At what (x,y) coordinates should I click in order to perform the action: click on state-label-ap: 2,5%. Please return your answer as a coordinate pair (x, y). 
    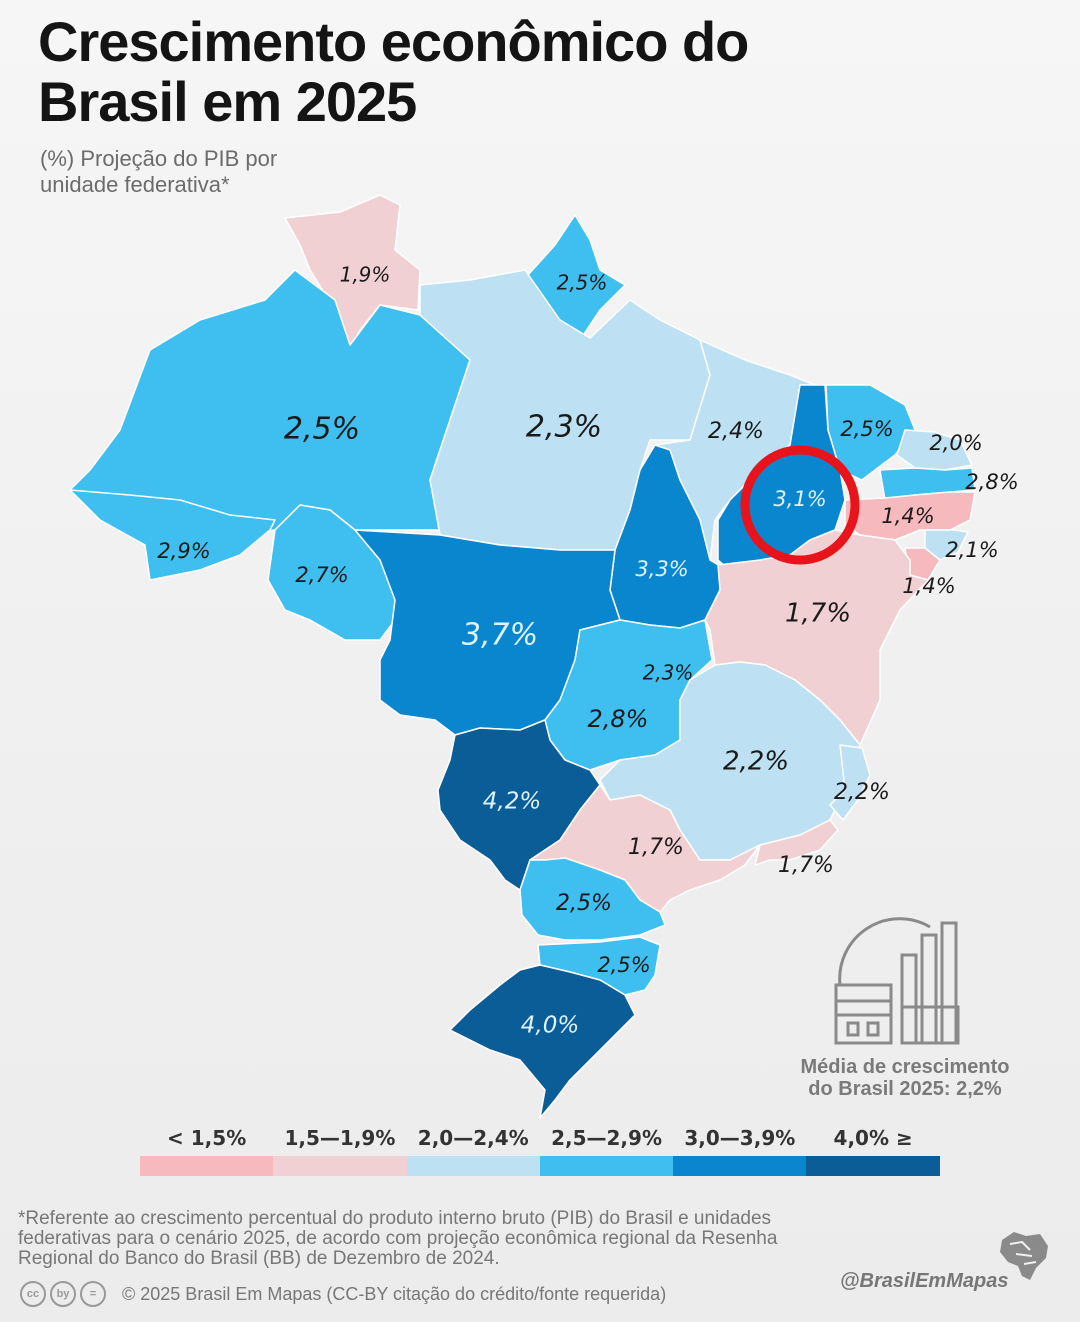
    Looking at the image, I should click on (582, 283).